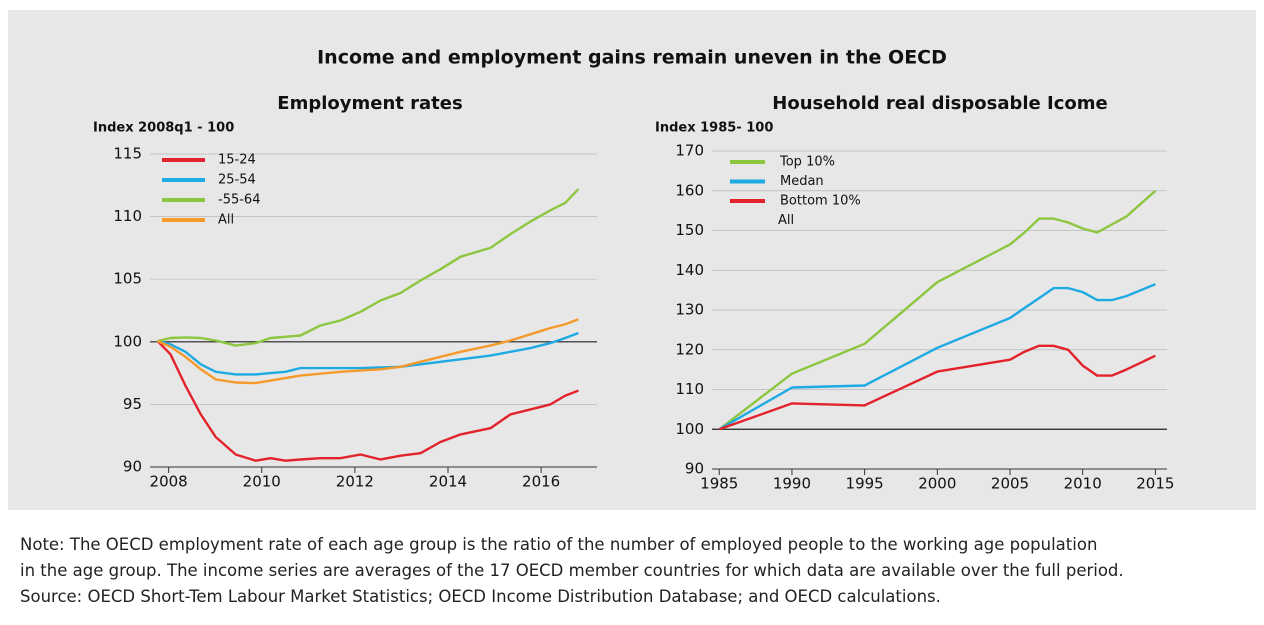 The height and width of the screenshot is (625, 1264). Describe the element at coordinates (714, 128) in the screenshot. I see `y-axis-label: Index 1985- 100` at that location.